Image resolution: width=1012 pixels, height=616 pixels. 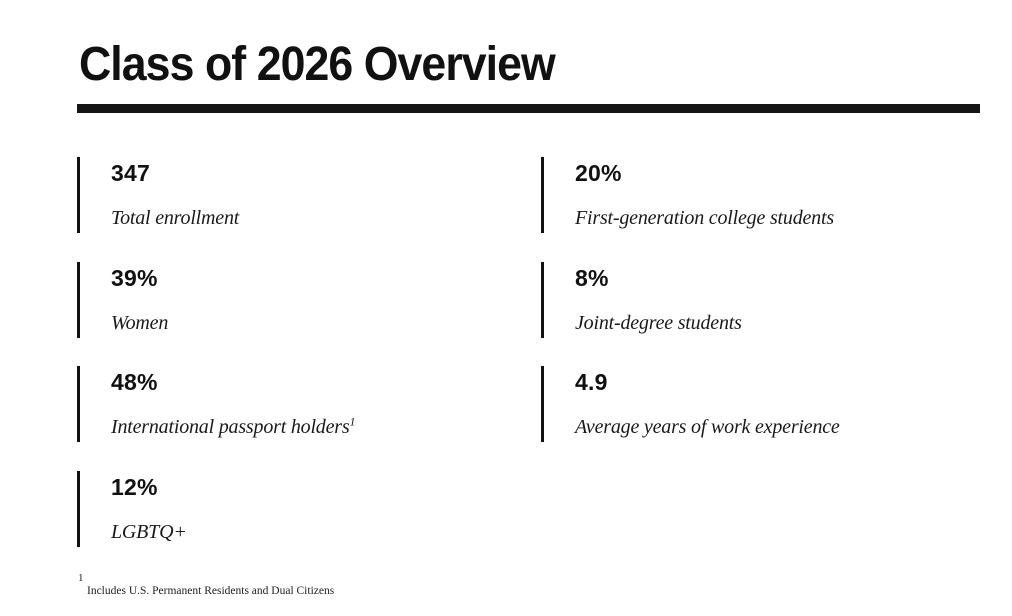 What do you see at coordinates (149, 532) in the screenshot?
I see `stat-label-text: LGBTQ+` at bounding box center [149, 532].